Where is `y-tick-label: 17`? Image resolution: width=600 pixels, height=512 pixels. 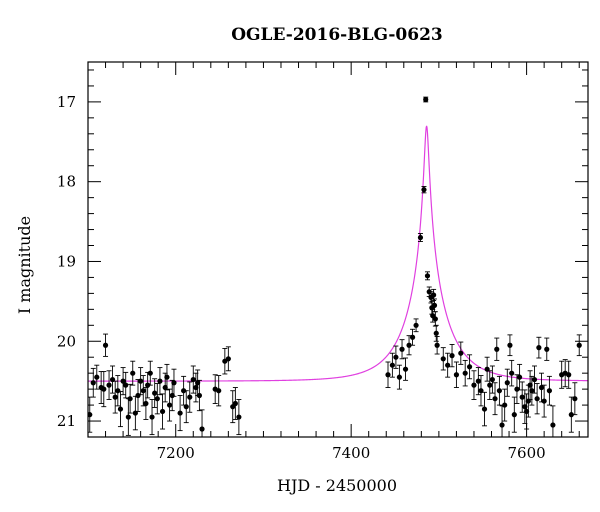 y-tick-label: 17 is located at coordinates (66, 102).